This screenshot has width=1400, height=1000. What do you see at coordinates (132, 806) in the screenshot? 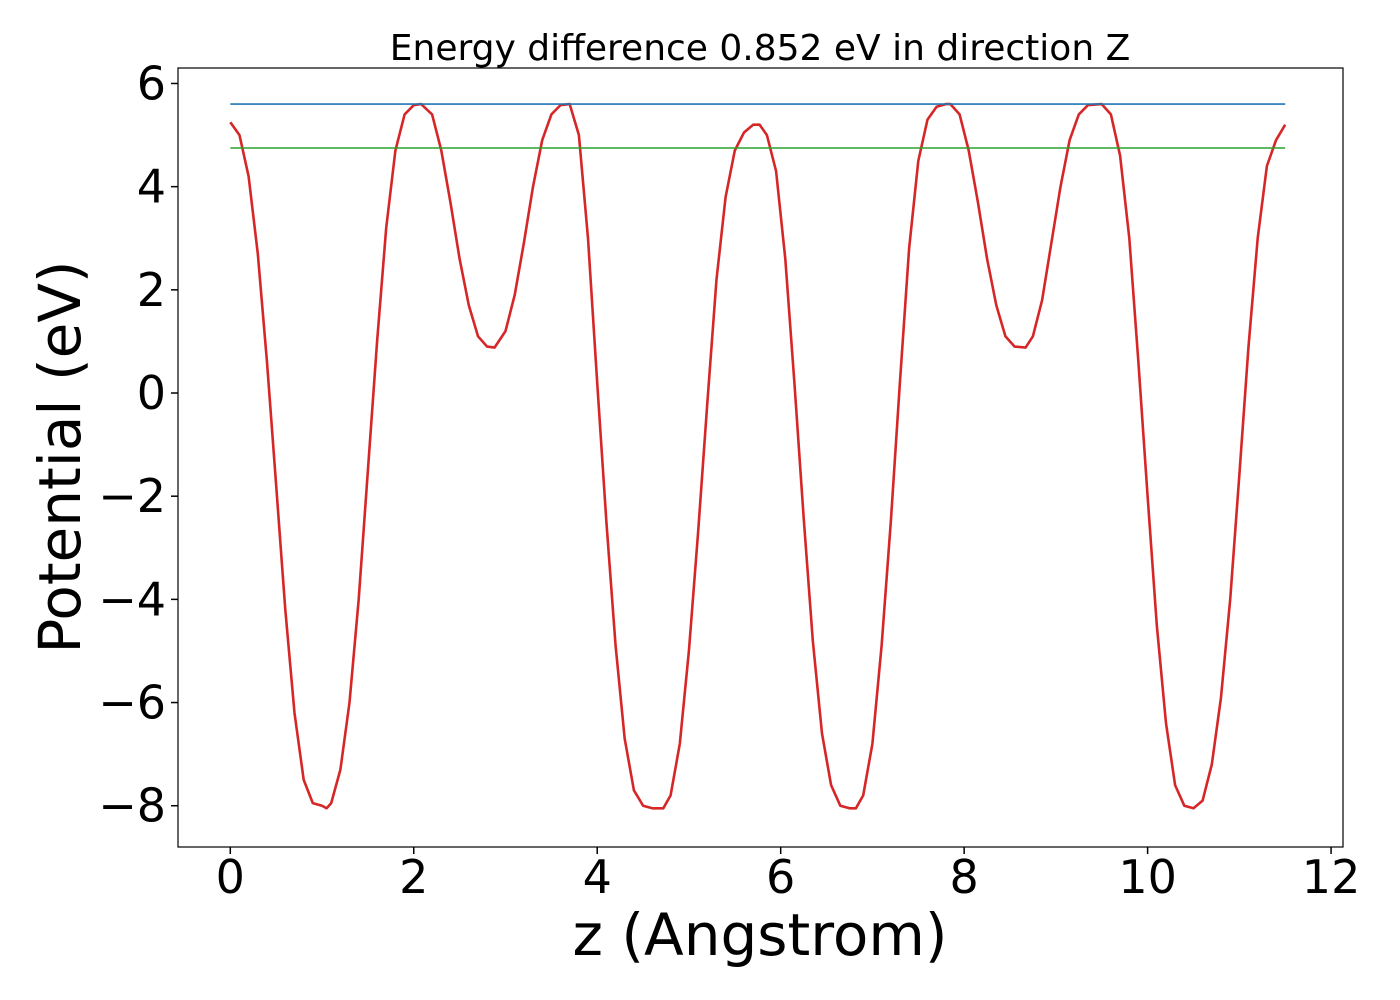
I see `y-tick-label: −8` at bounding box center [132, 806].